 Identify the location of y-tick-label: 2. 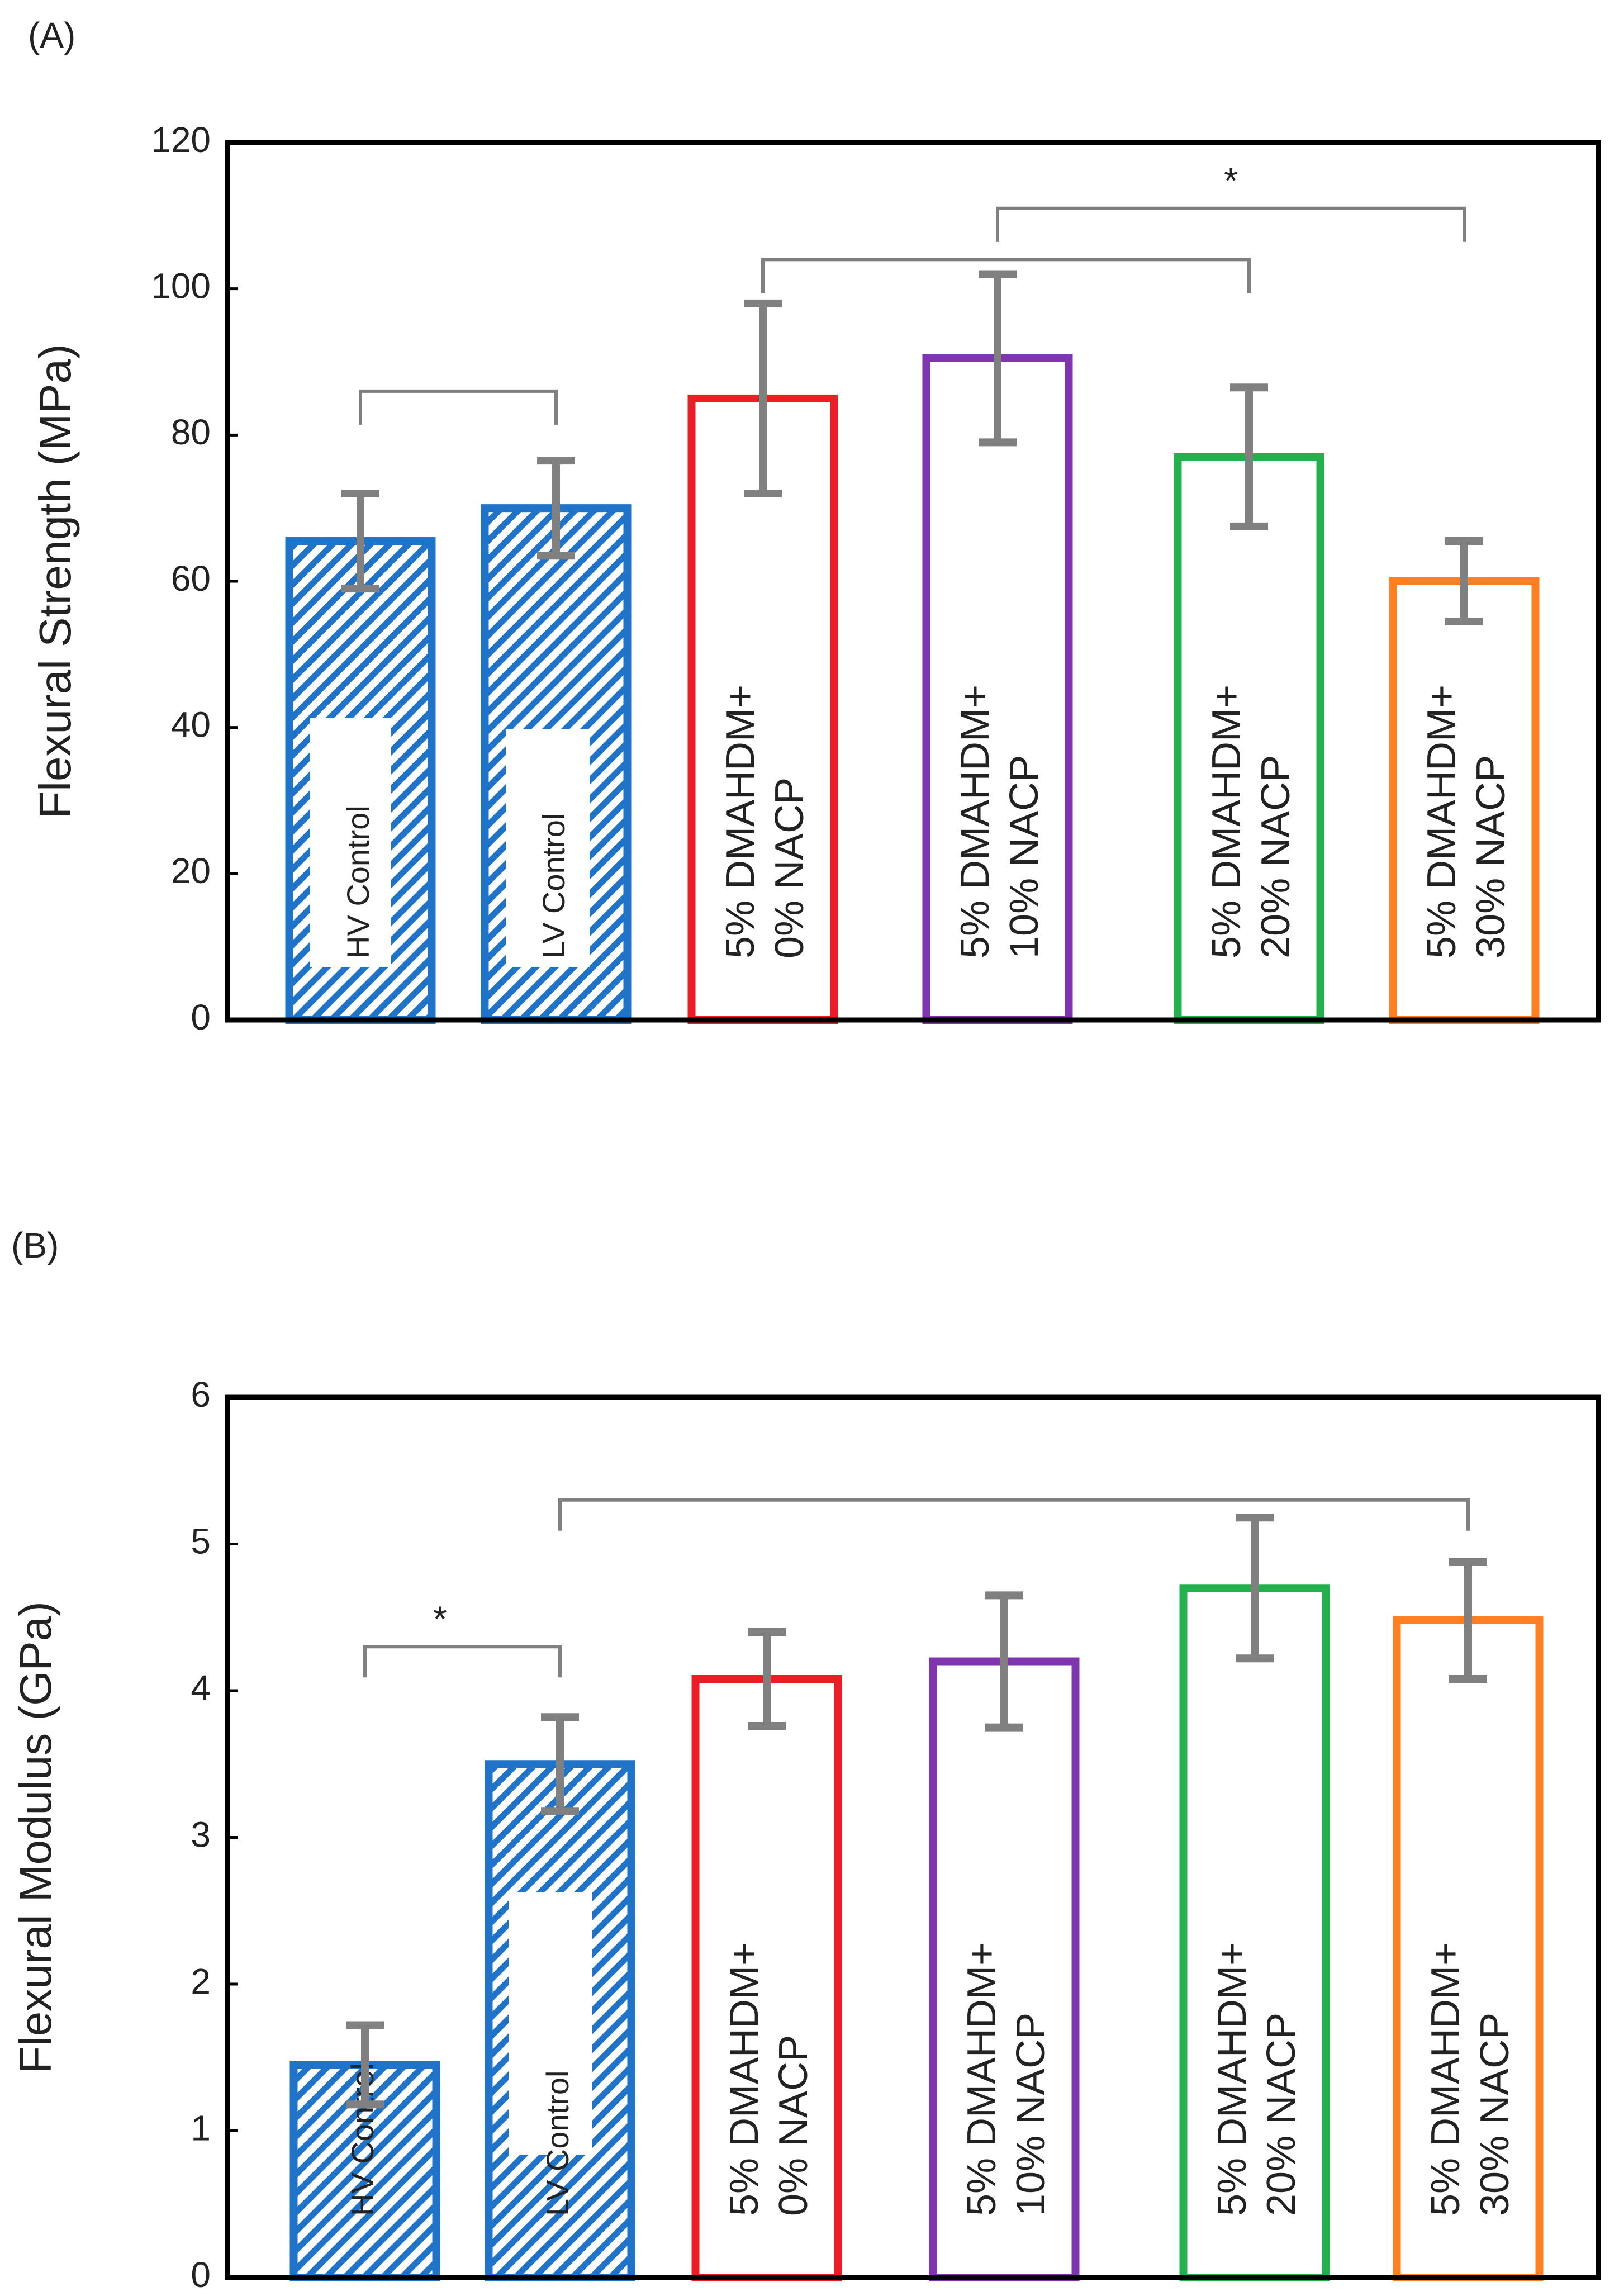
(201, 1981).